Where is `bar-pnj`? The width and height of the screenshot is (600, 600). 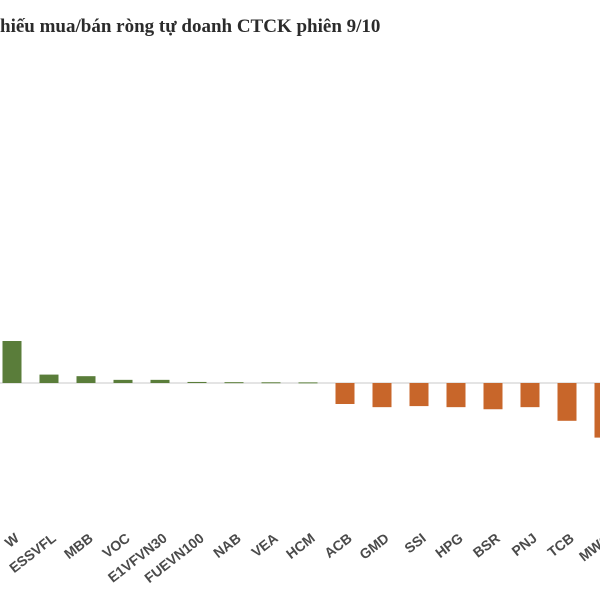 bar-pnj is located at coordinates (530, 395).